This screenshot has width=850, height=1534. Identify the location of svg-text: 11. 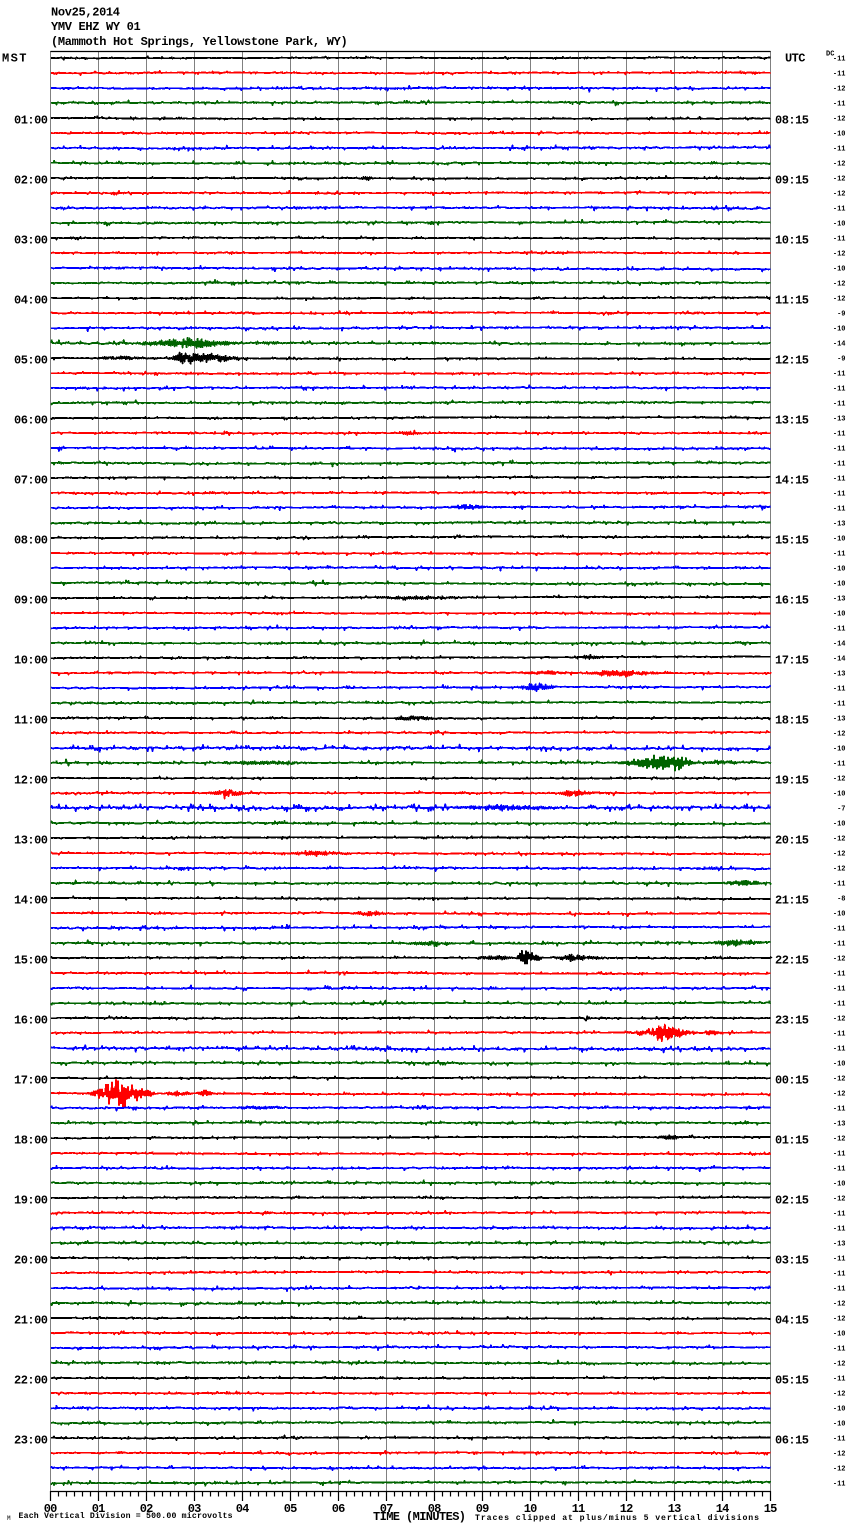
(579, 1509).